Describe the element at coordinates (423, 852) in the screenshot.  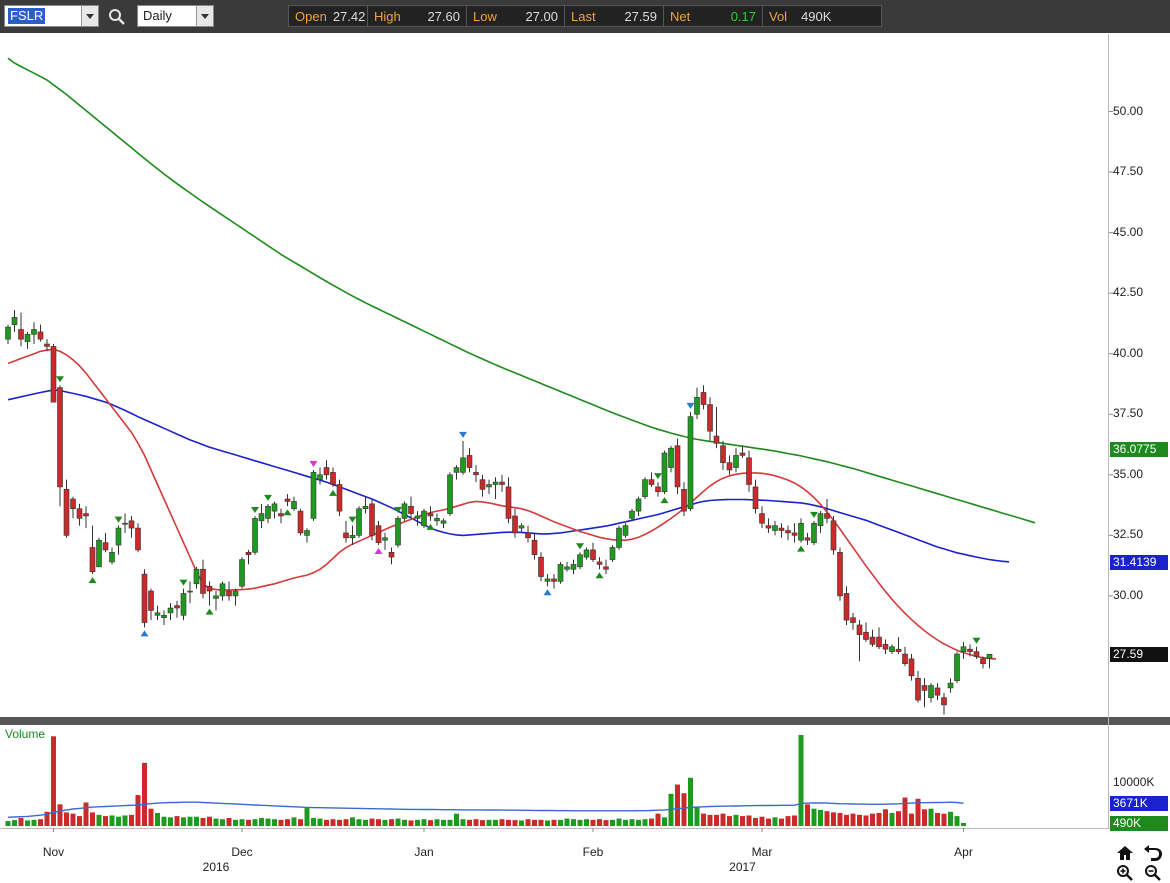
I see `month-label: Jan` at that location.